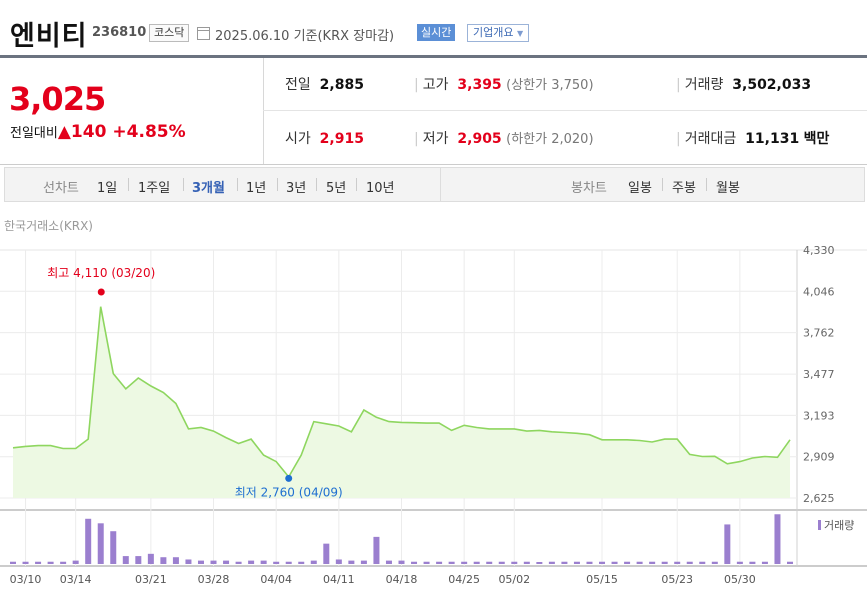 The image size is (867, 594). Describe the element at coordinates (296, 188) in the screenshot. I see `period-3y: 3년` at that location.